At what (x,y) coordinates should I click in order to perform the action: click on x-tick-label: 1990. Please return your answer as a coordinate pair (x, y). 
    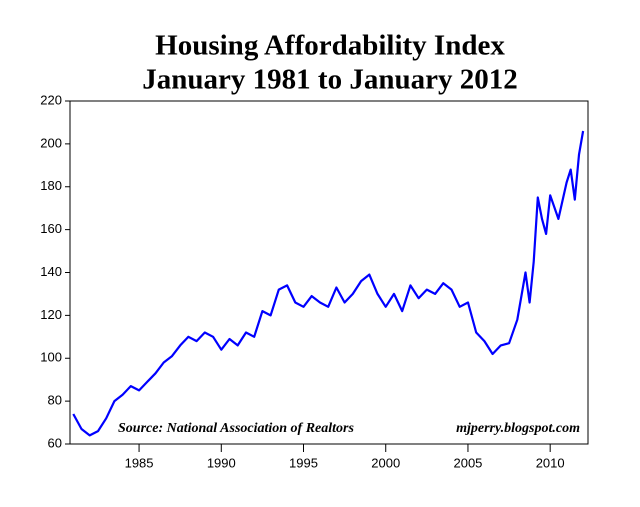
    Looking at the image, I should click on (221, 462).